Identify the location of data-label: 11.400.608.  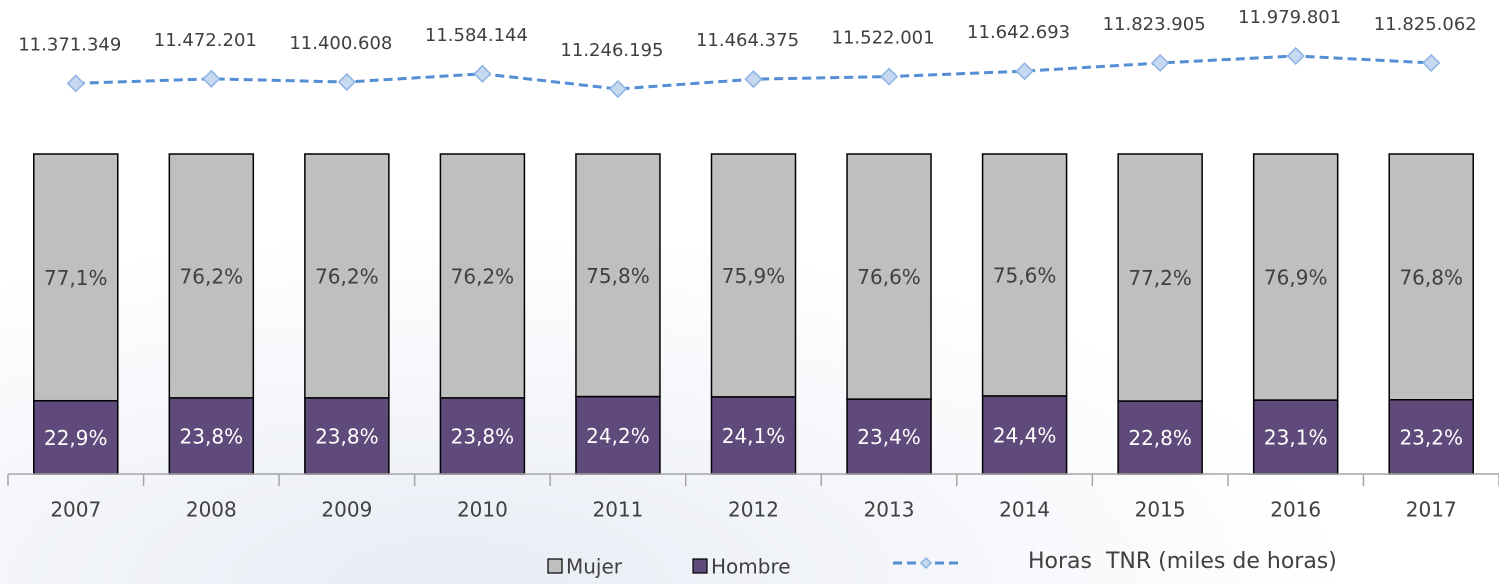
(340, 43).